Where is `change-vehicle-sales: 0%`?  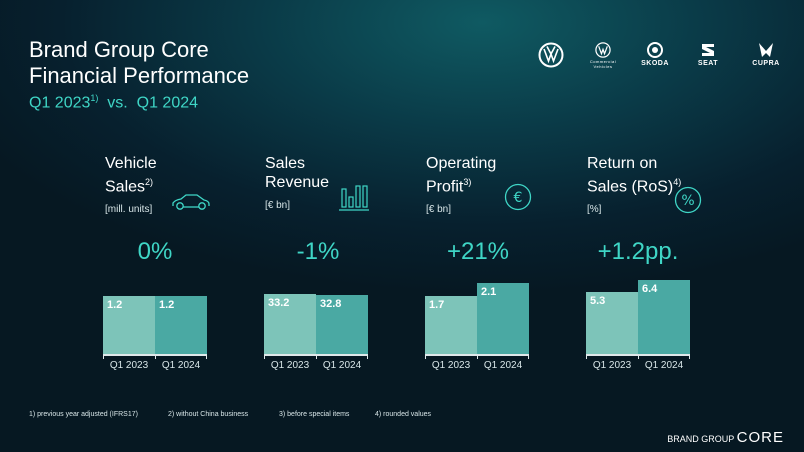
change-vehicle-sales: 0% is located at coordinates (155, 251).